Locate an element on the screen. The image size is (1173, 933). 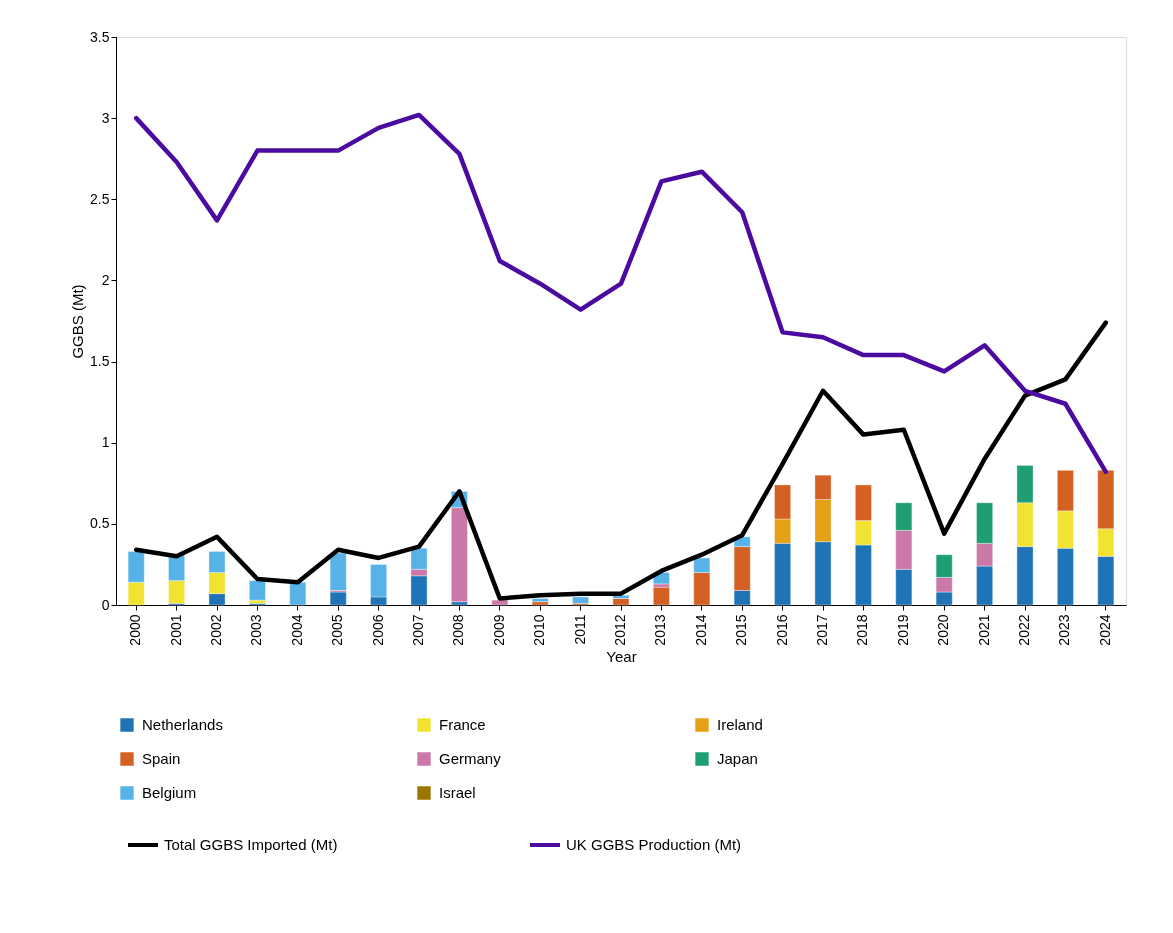
x-tick-label: 2006 is located at coordinates (377, 630).